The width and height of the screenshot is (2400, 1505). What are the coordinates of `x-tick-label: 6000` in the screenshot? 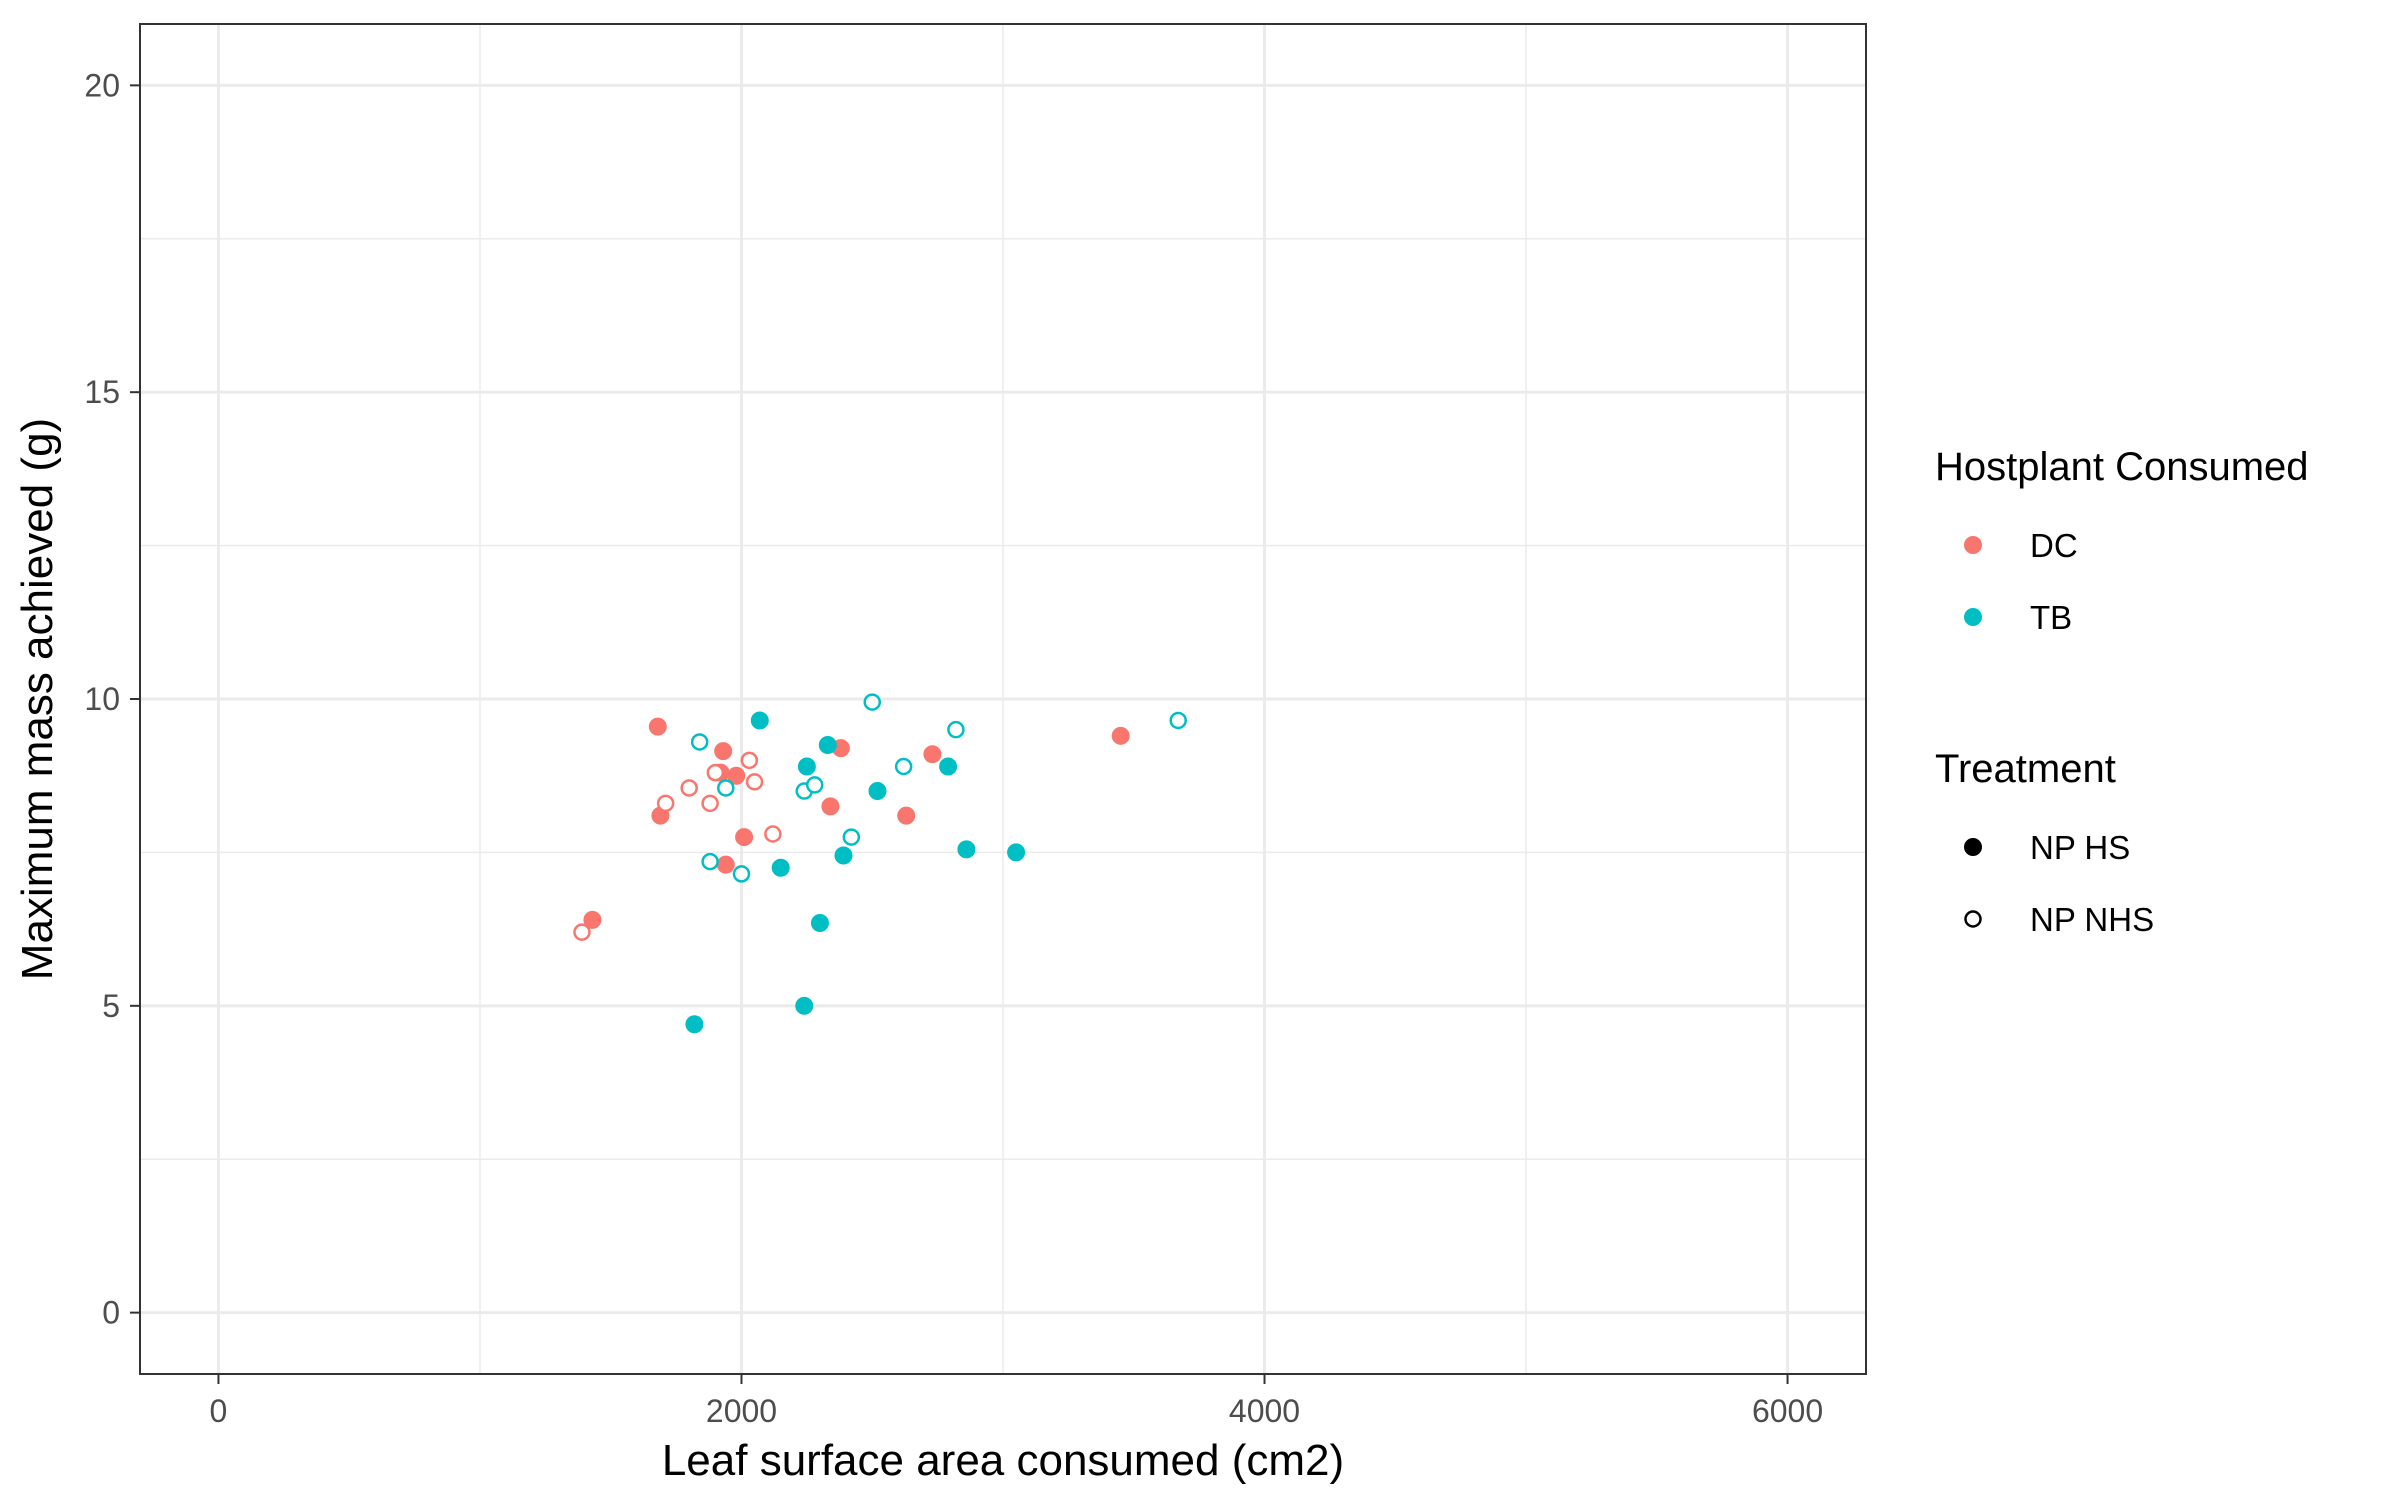 It's located at (1787, 1411).